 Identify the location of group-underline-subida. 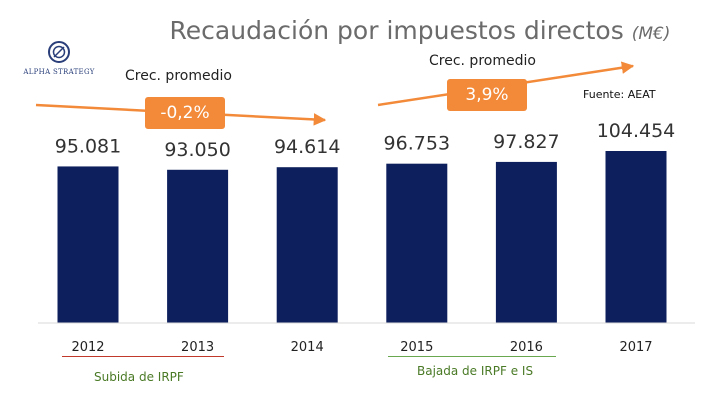
(143, 356).